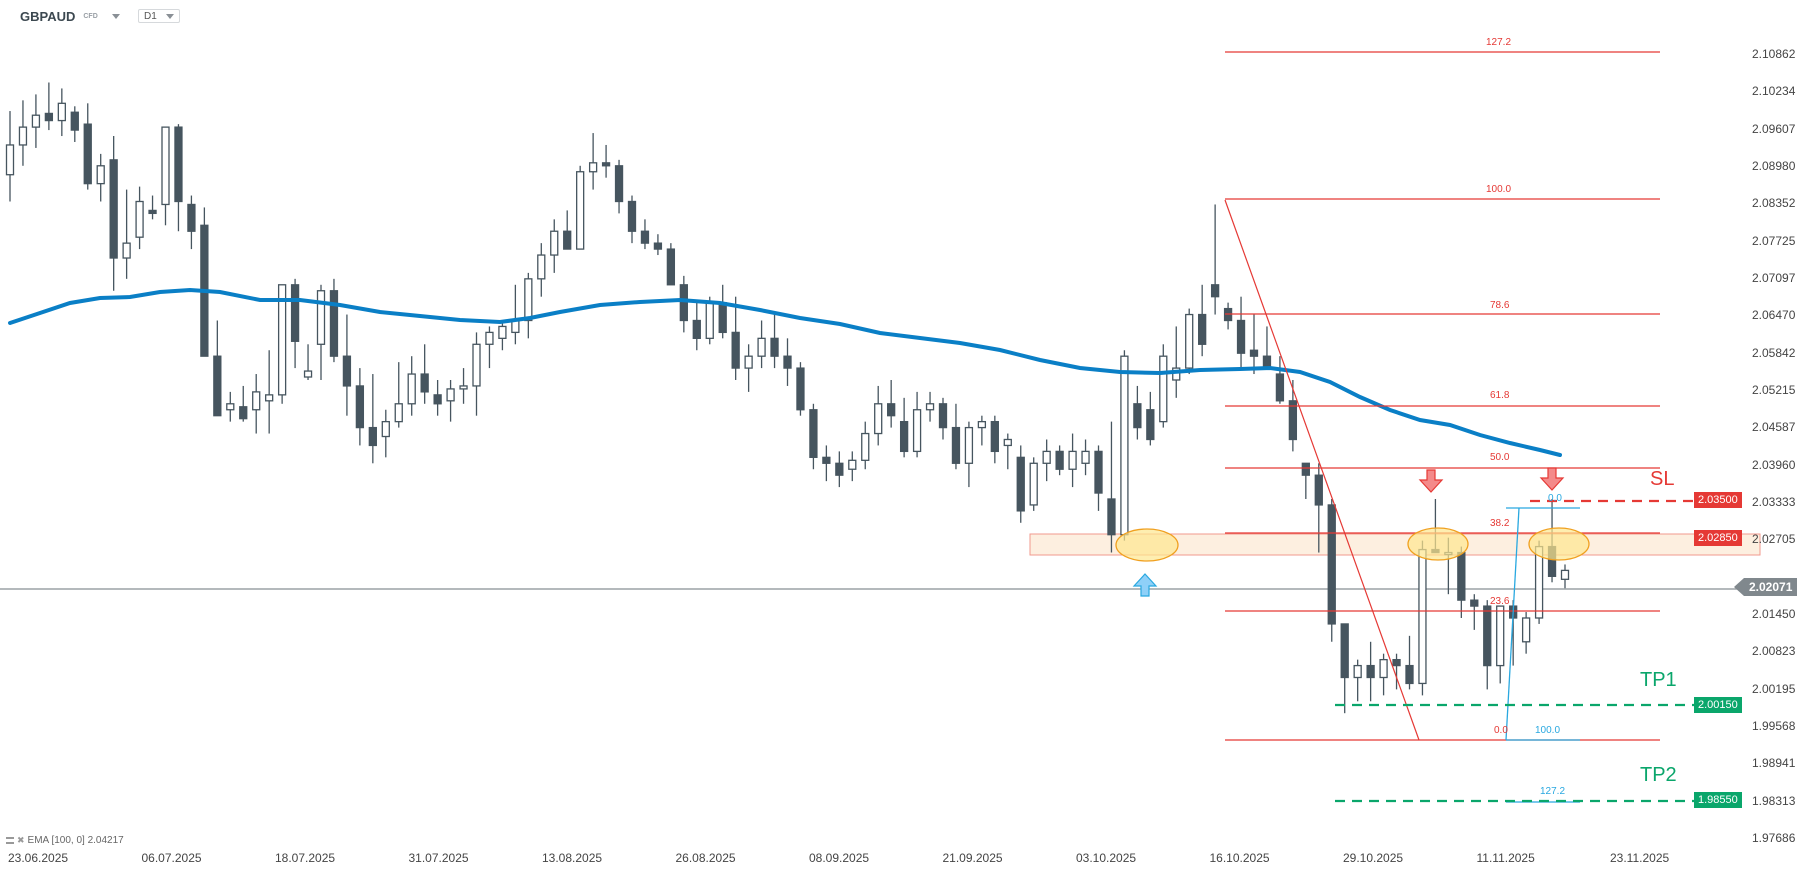 Image resolution: width=1810 pixels, height=873 pixels. I want to click on price-tick: 2.01450, so click(1774, 614).